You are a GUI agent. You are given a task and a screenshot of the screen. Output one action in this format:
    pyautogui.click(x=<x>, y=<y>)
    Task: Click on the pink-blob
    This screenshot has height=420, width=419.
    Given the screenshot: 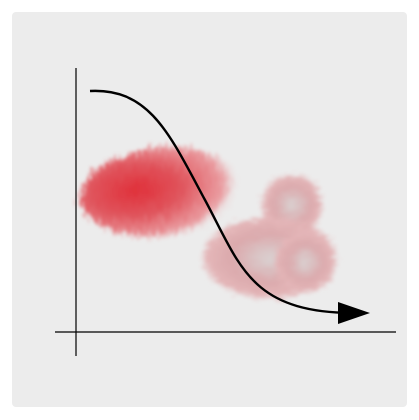 What is the action you would take?
    pyautogui.click(x=270, y=236)
    